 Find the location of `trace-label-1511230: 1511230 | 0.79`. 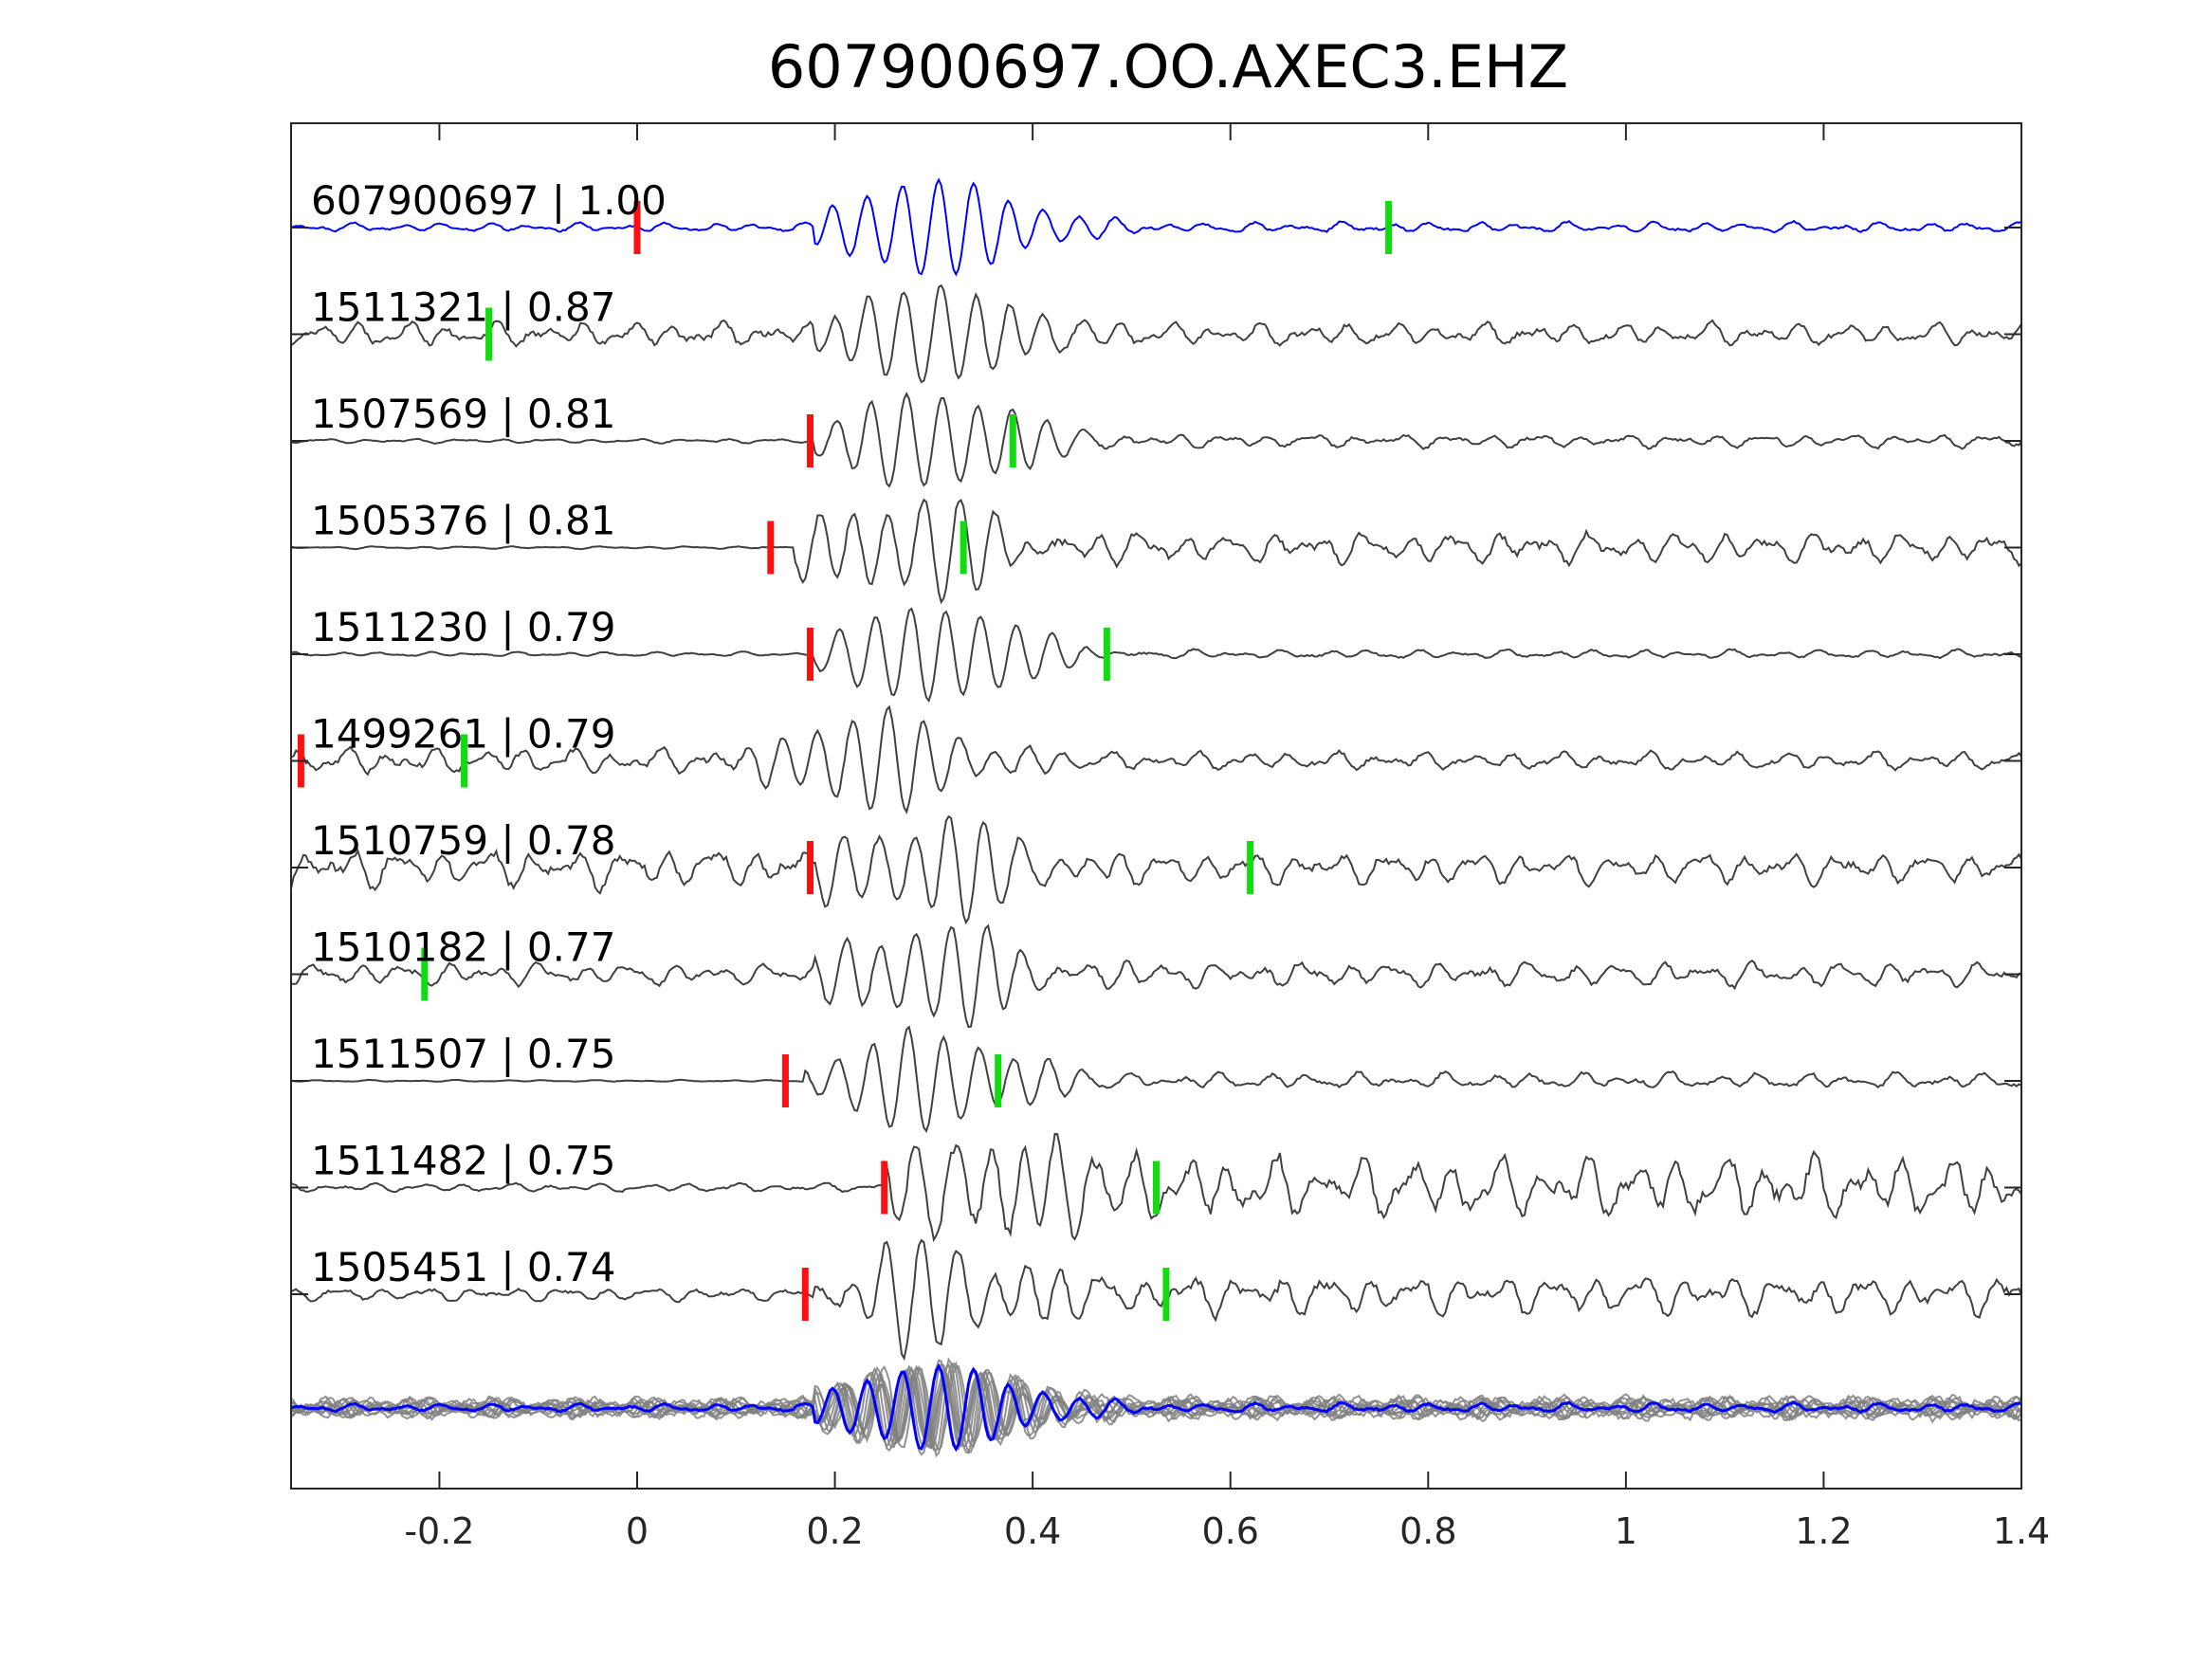

trace-label-1511230: 1511230 | 0.79 is located at coordinates (463, 627).